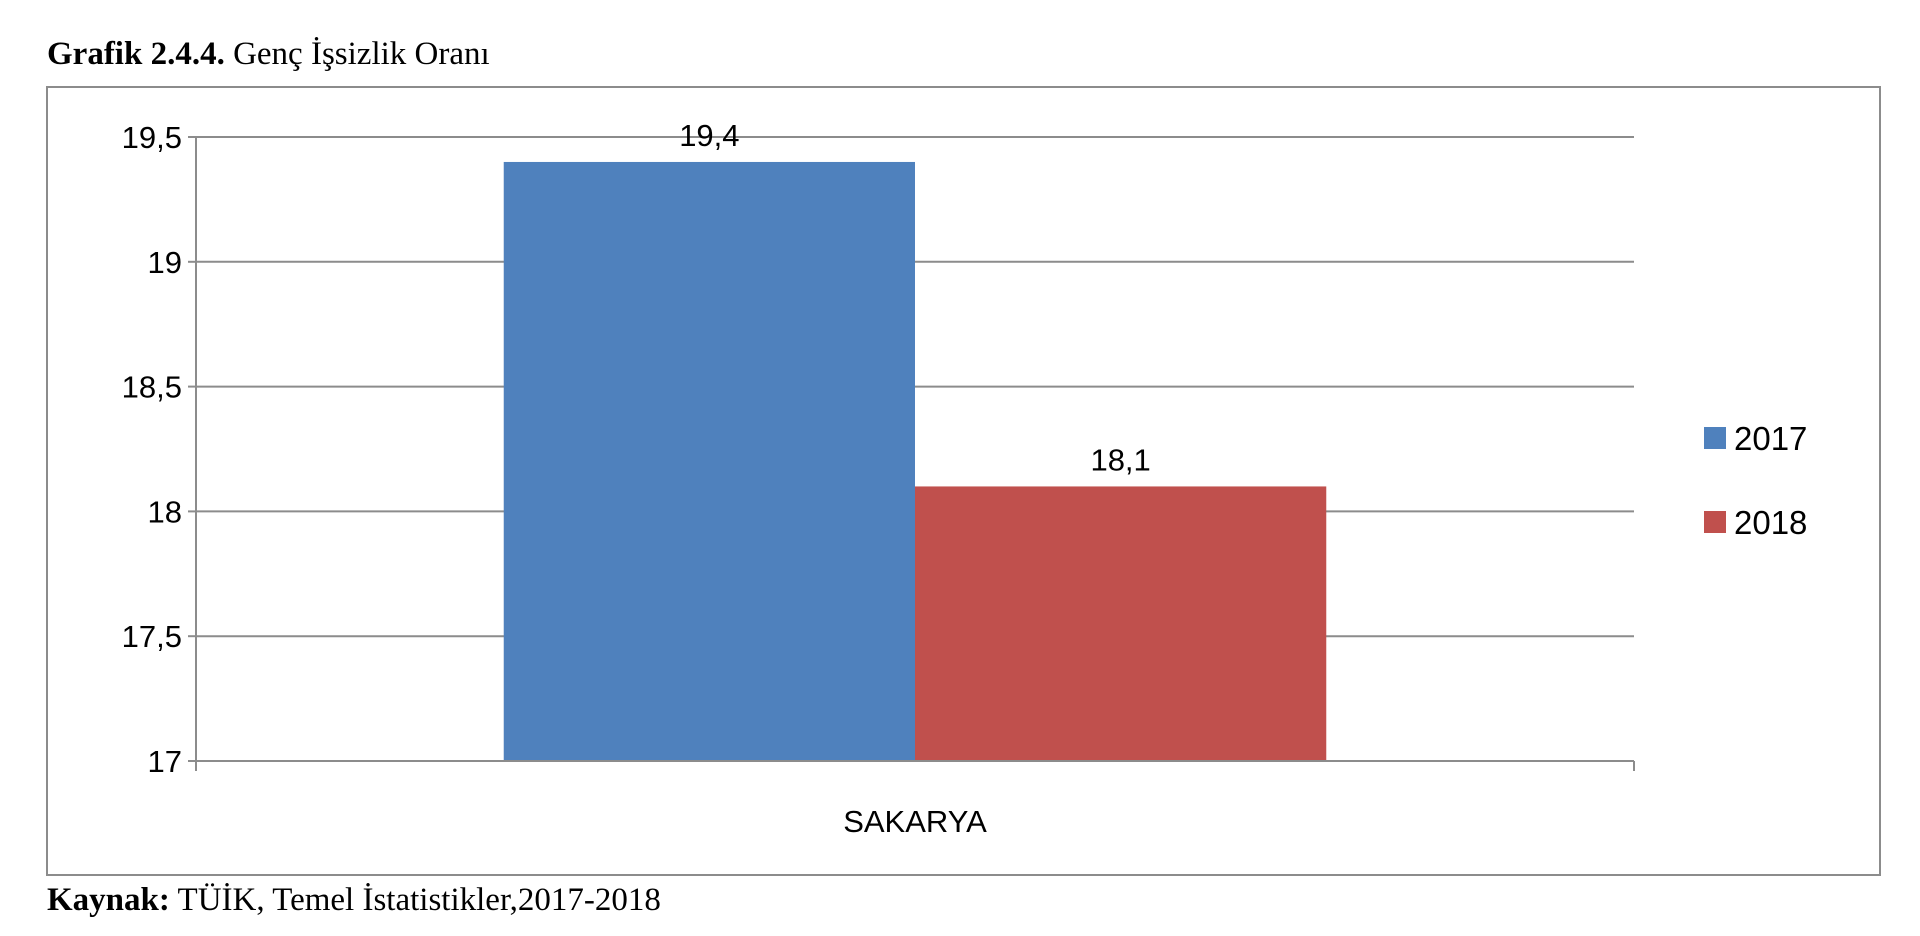 The width and height of the screenshot is (1920, 936). I want to click on legend-label-2018: 2018, so click(1770, 522).